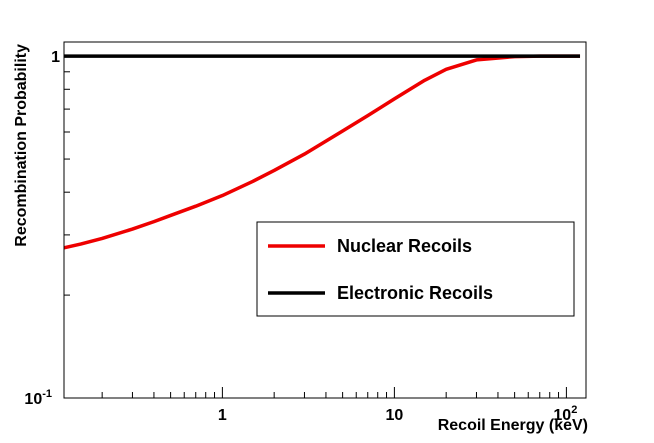  I want to click on x-tick-label: 102, so click(565, 414).